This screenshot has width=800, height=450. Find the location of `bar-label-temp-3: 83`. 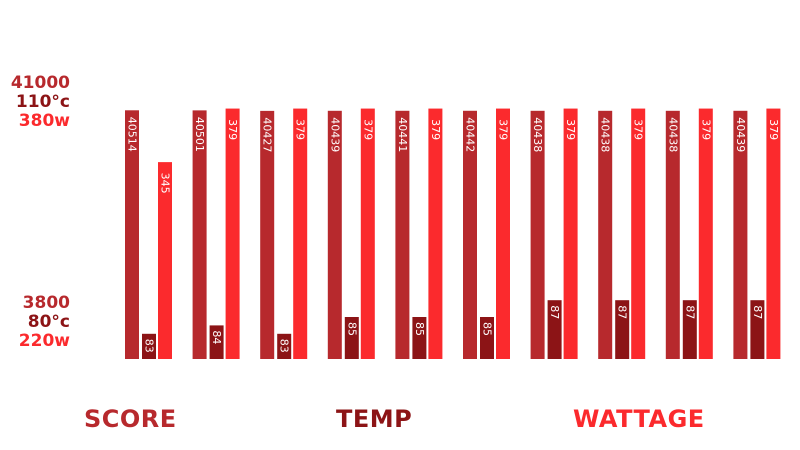

bar-label-temp-3: 83 is located at coordinates (284, 346).